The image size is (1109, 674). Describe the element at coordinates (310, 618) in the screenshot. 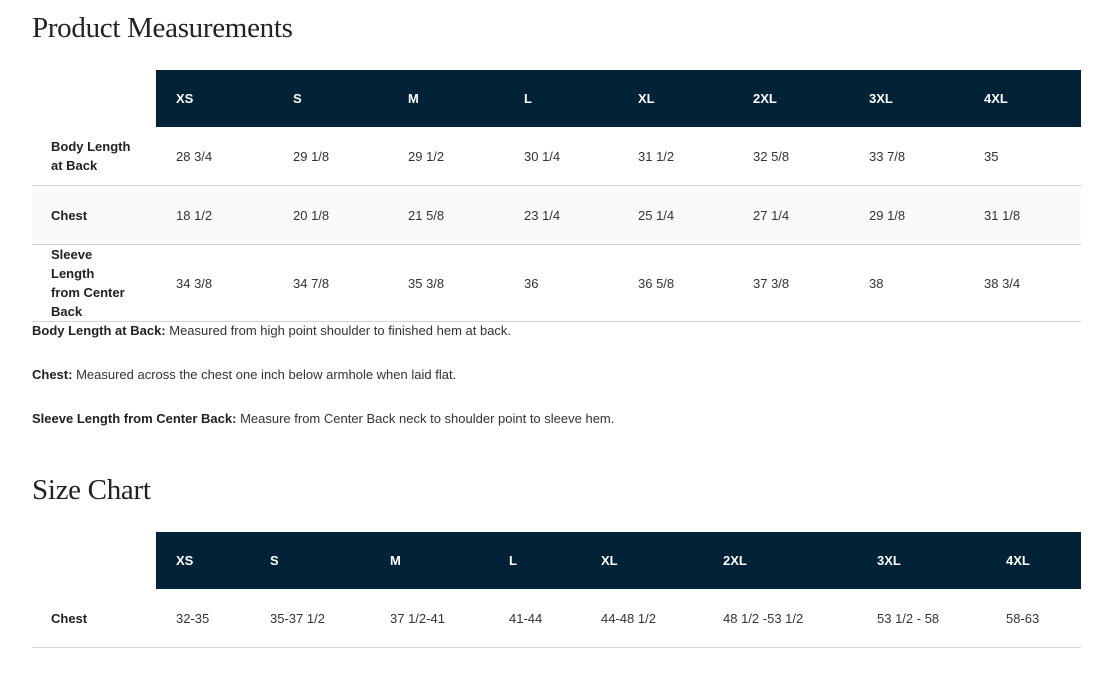

I see `table-cell: 35-37 1/2` at that location.